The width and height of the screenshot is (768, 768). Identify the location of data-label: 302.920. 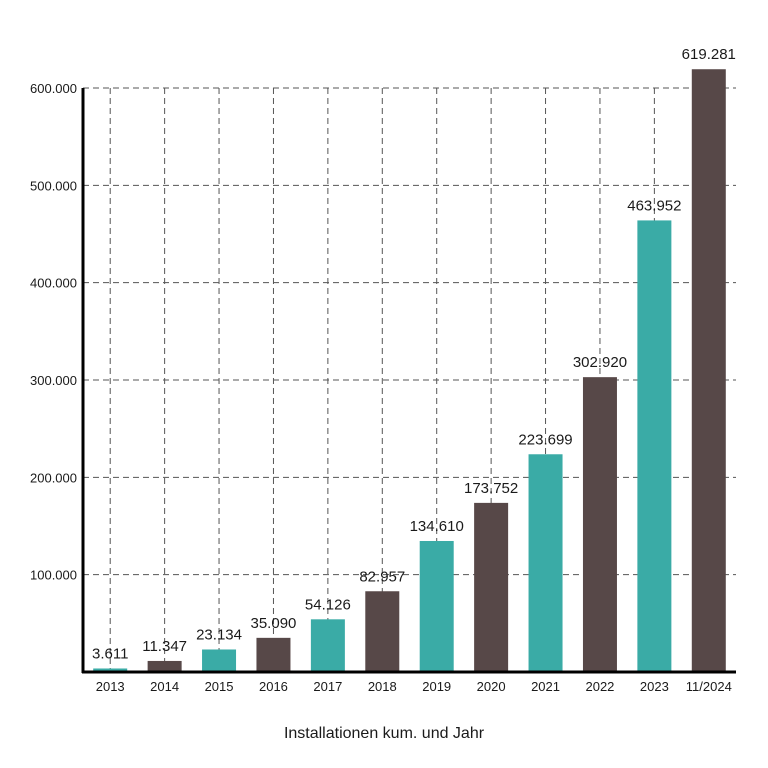
(600, 362).